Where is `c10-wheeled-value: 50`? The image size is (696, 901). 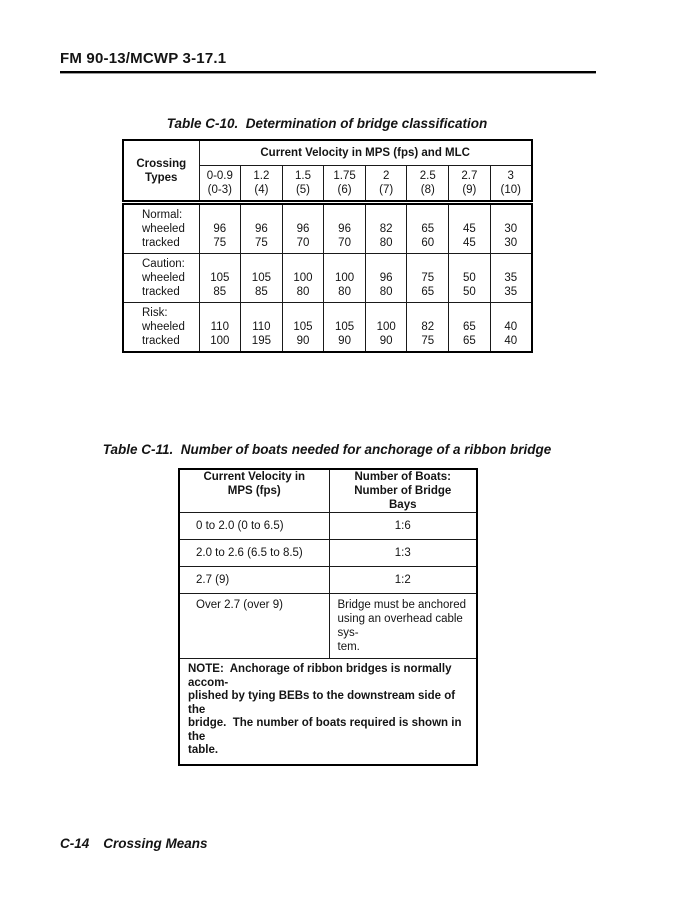 c10-wheeled-value: 50 is located at coordinates (469, 278).